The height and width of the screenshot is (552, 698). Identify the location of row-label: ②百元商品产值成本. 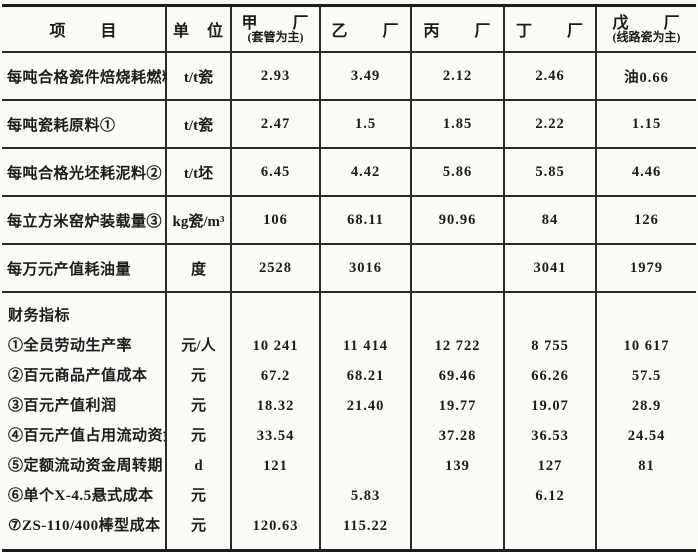
(78, 376).